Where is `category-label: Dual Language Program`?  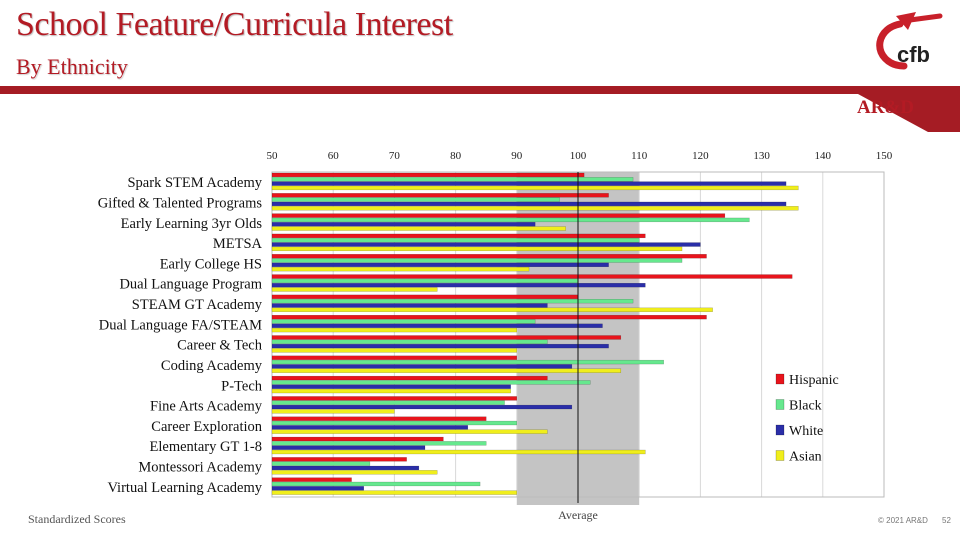 category-label: Dual Language Program is located at coordinates (190, 285).